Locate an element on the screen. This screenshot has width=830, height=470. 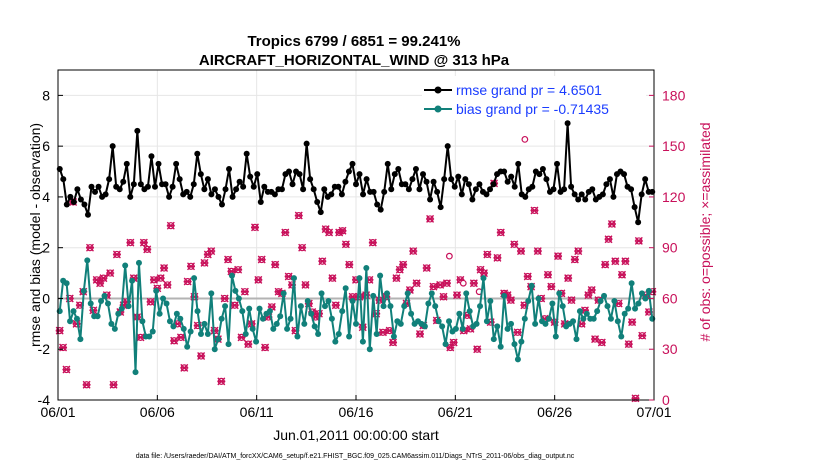
x-axis-label: Jun.01,2011 00:00:00 start is located at coordinates (356, 435).